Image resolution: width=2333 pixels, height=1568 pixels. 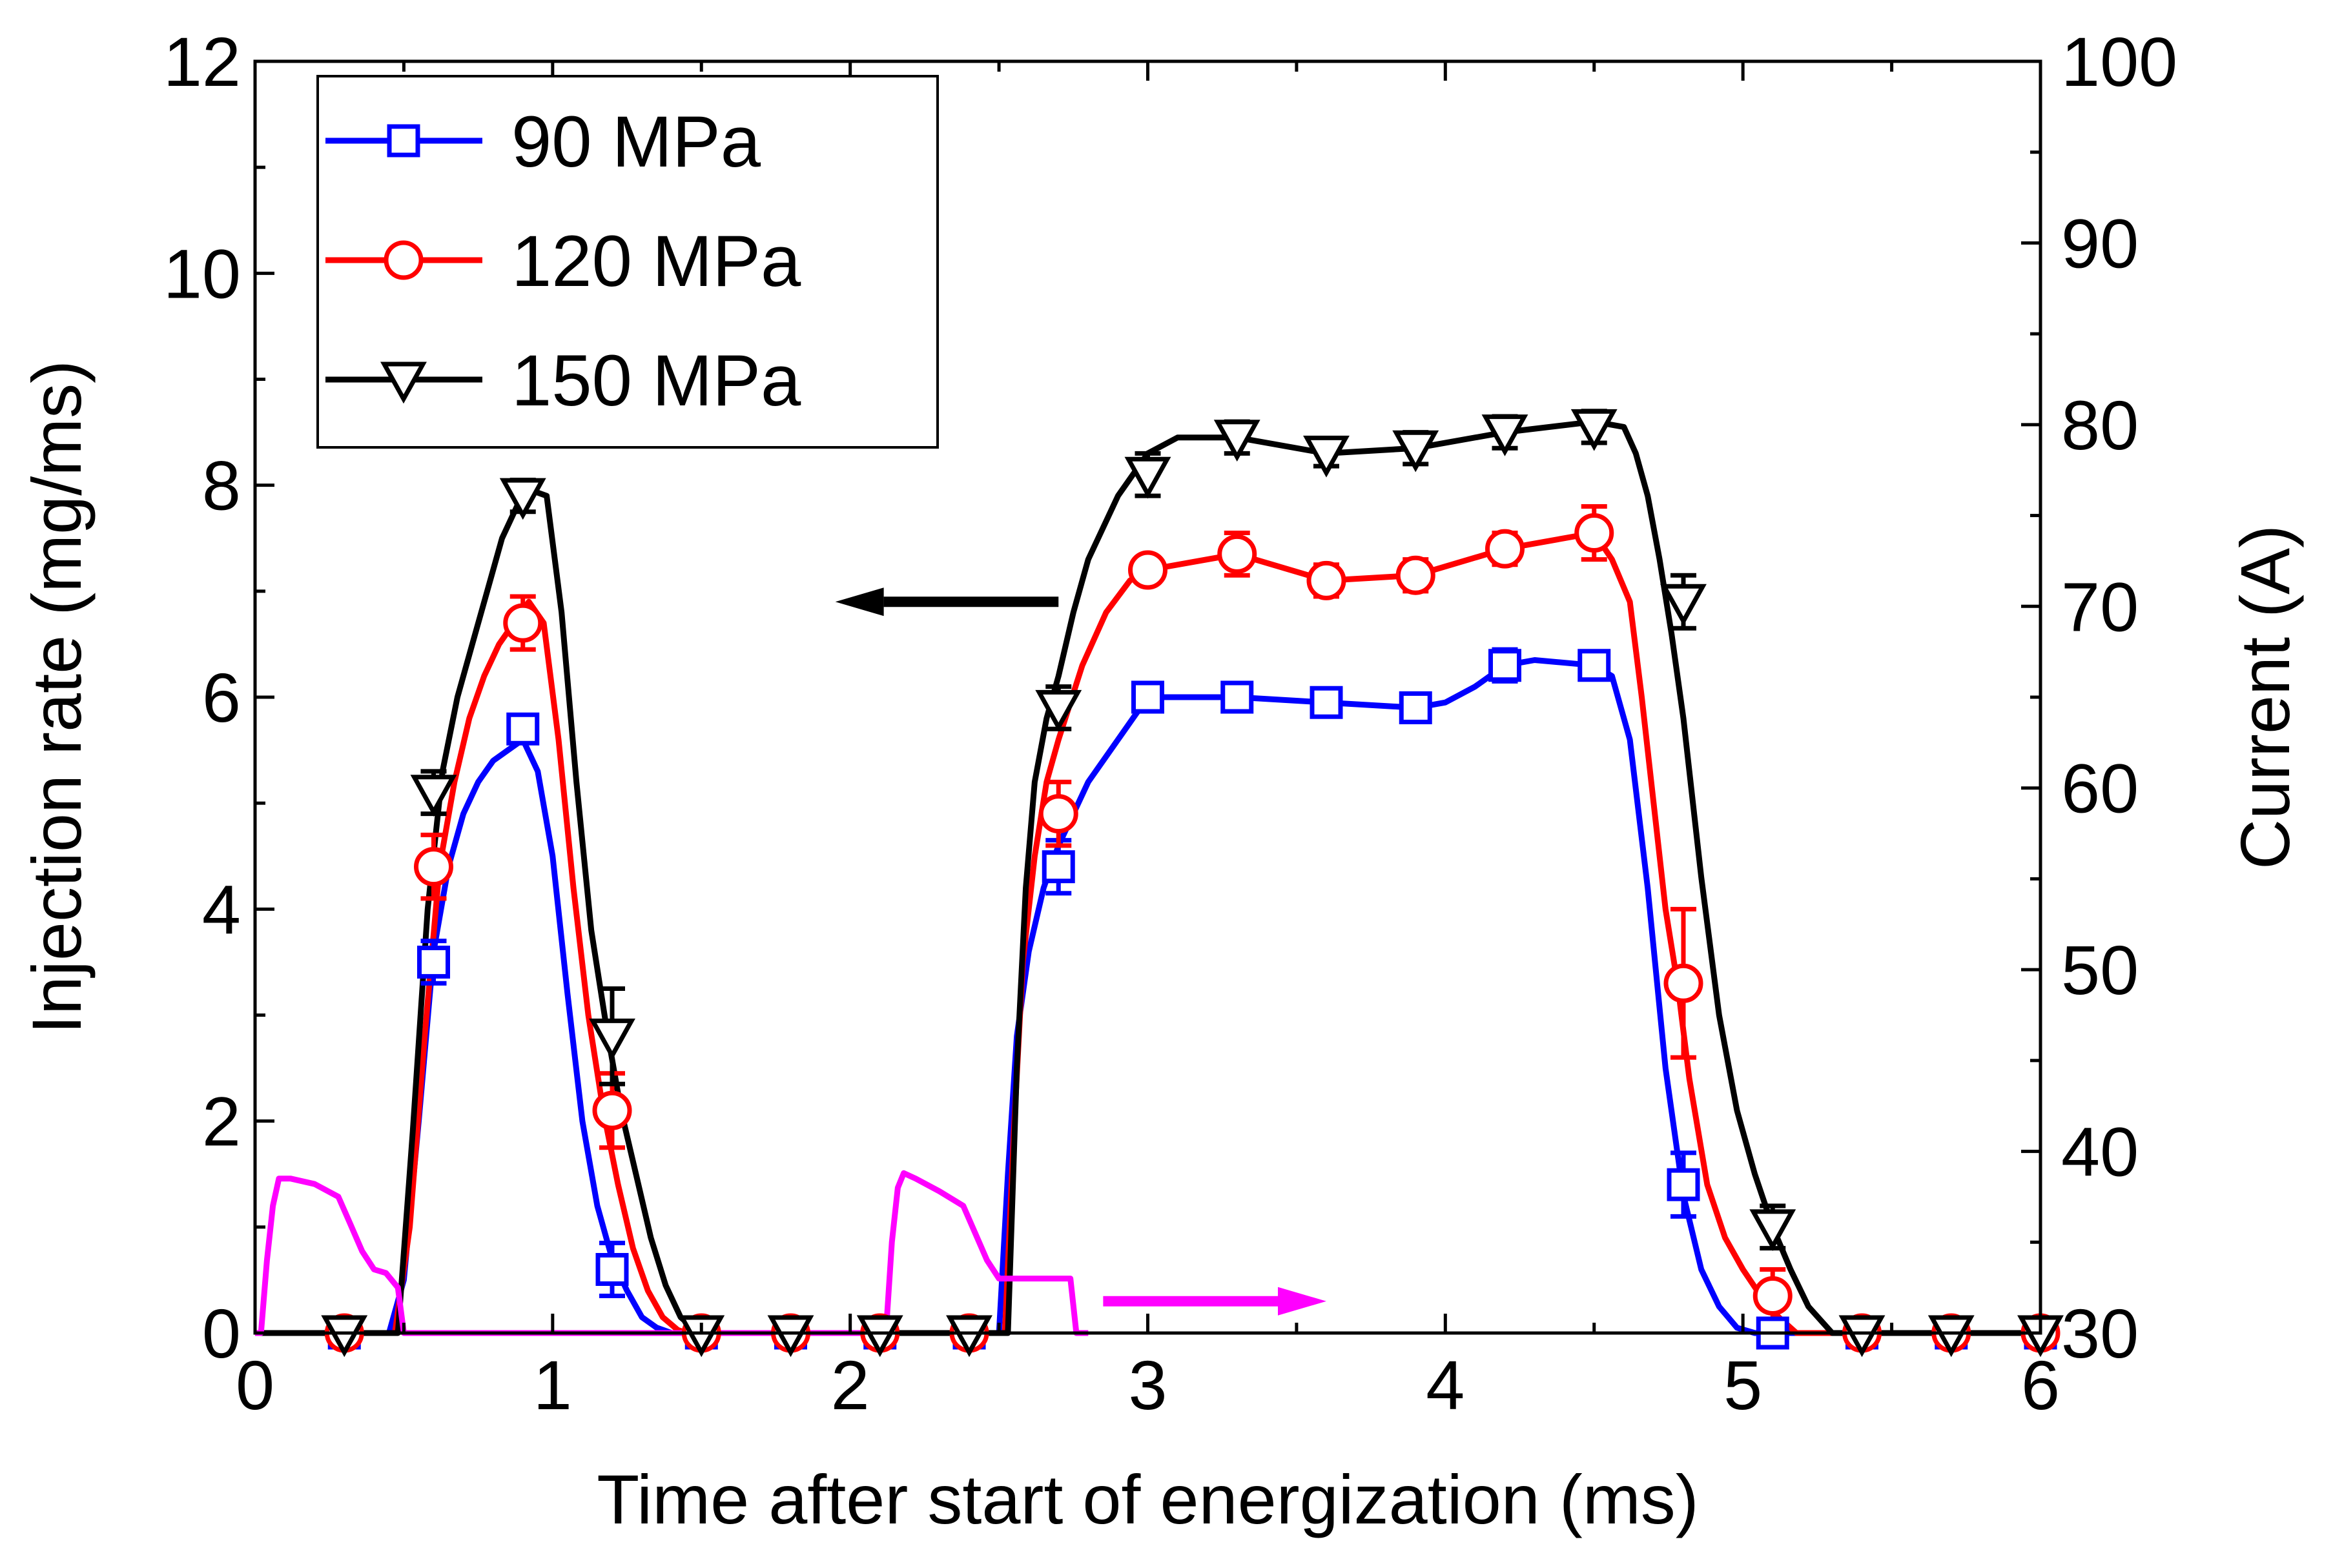 I want to click on legend-label-90mpa: 90 MPa, so click(x=636, y=141).